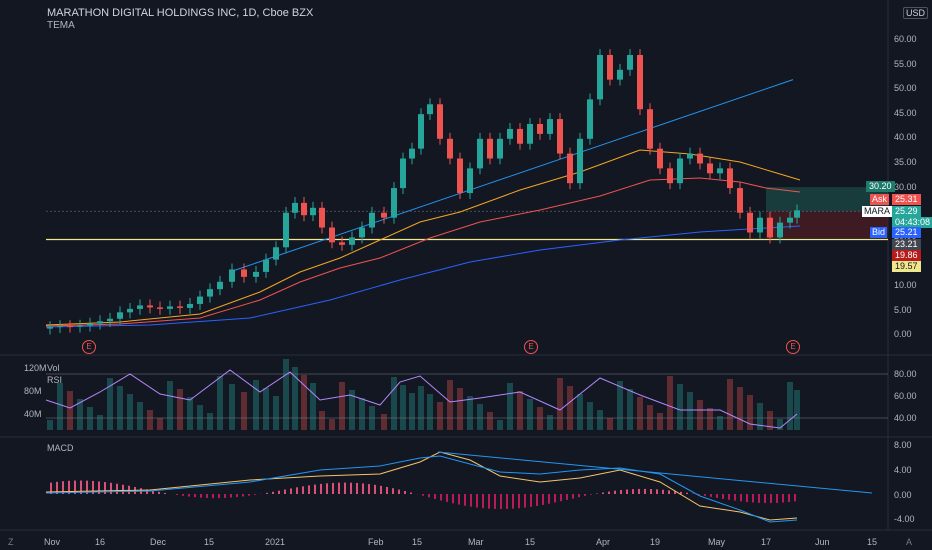  What do you see at coordinates (906, 266) in the screenshot?
I see `support-price-label: 19.57` at bounding box center [906, 266].